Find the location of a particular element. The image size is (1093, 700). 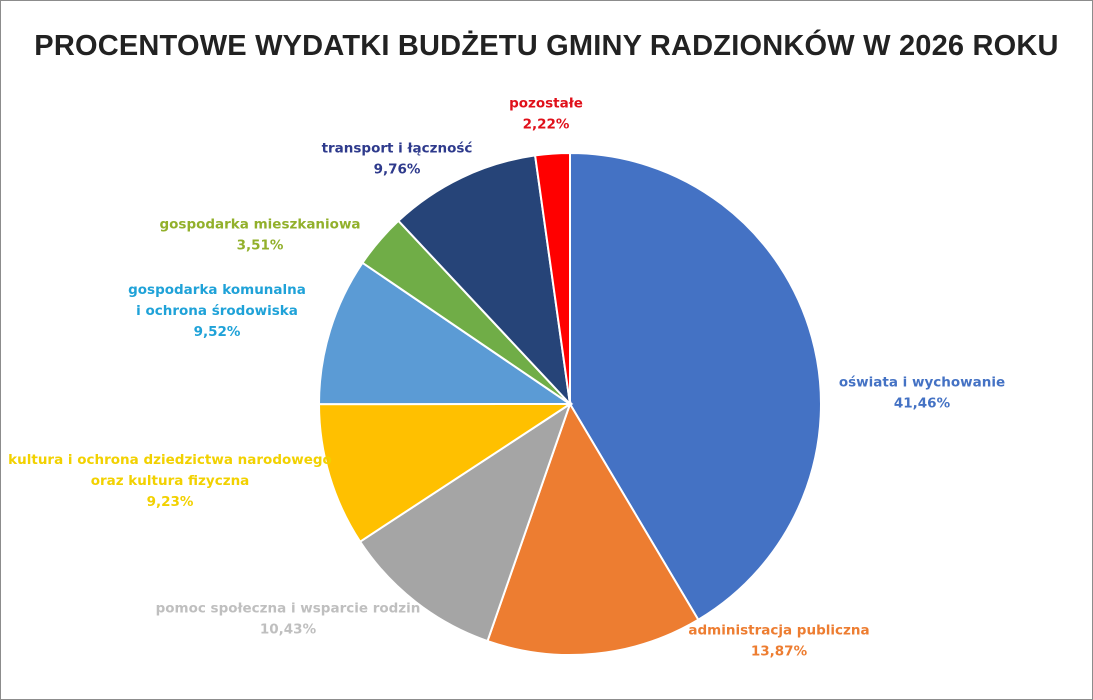

data-label-text: i ochrona środowiska is located at coordinates (217, 311).